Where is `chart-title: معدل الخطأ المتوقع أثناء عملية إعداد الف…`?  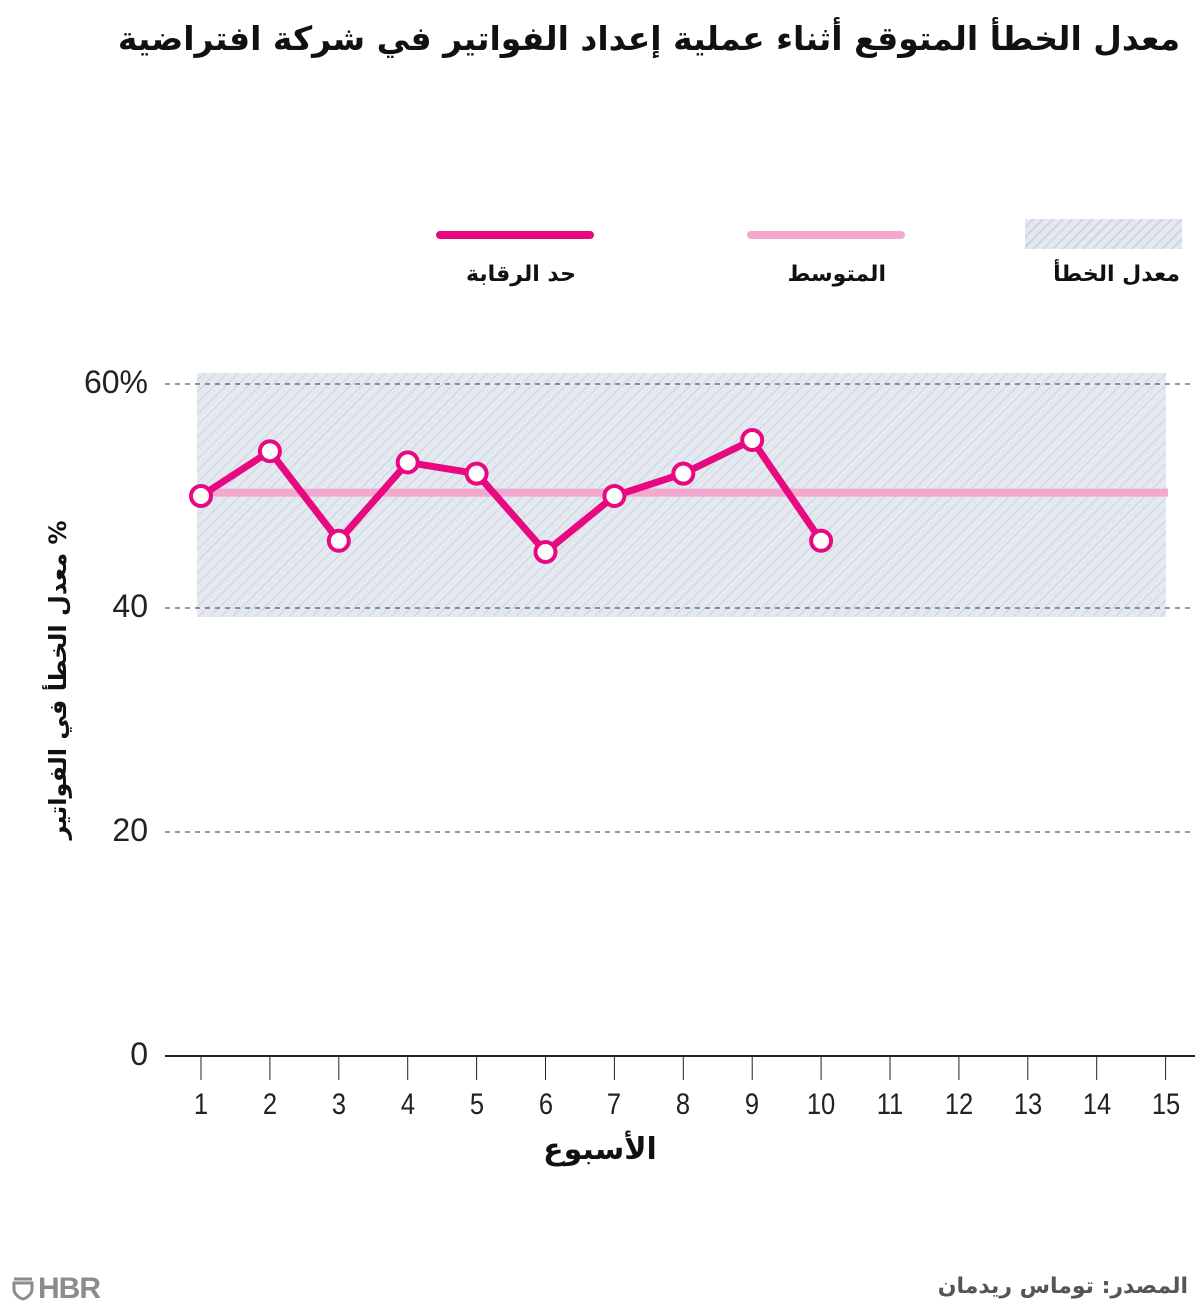
chart-title: معدل الخطأ المتوقع أثناء عملية إعداد الف… is located at coordinates (648, 38).